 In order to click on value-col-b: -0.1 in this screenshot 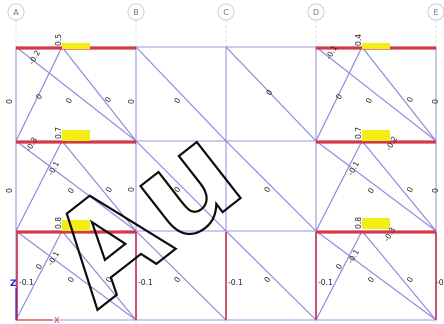, I will do `click(145, 282)`.